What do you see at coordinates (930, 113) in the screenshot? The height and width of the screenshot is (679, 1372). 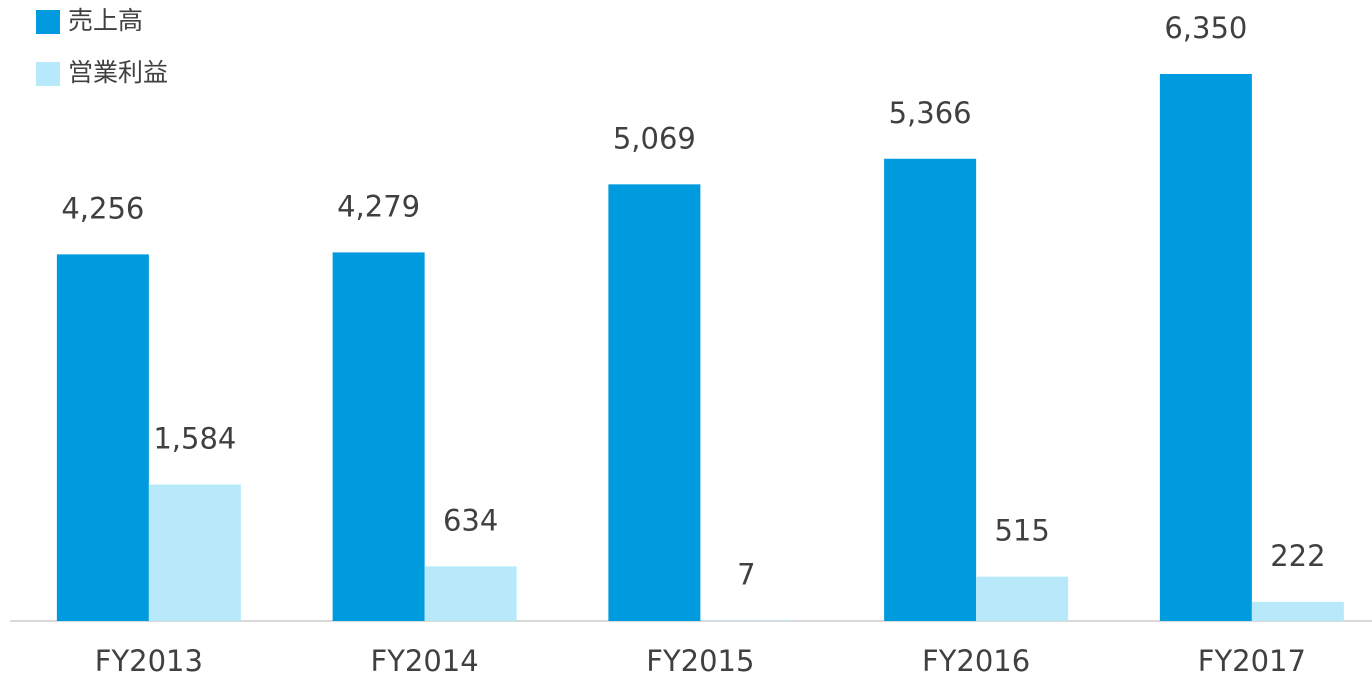 I see `value-label: 5,366` at bounding box center [930, 113].